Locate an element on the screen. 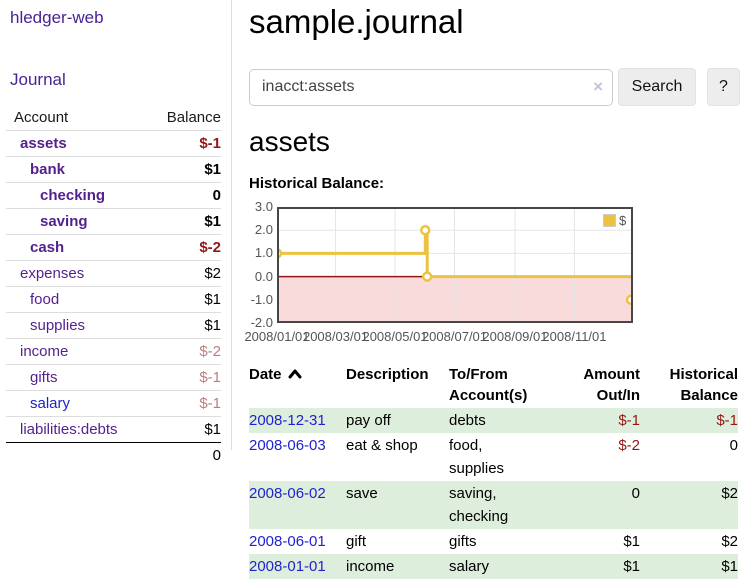 The image size is (742, 582). y-axis-label: -1.0 is located at coordinates (261, 299).